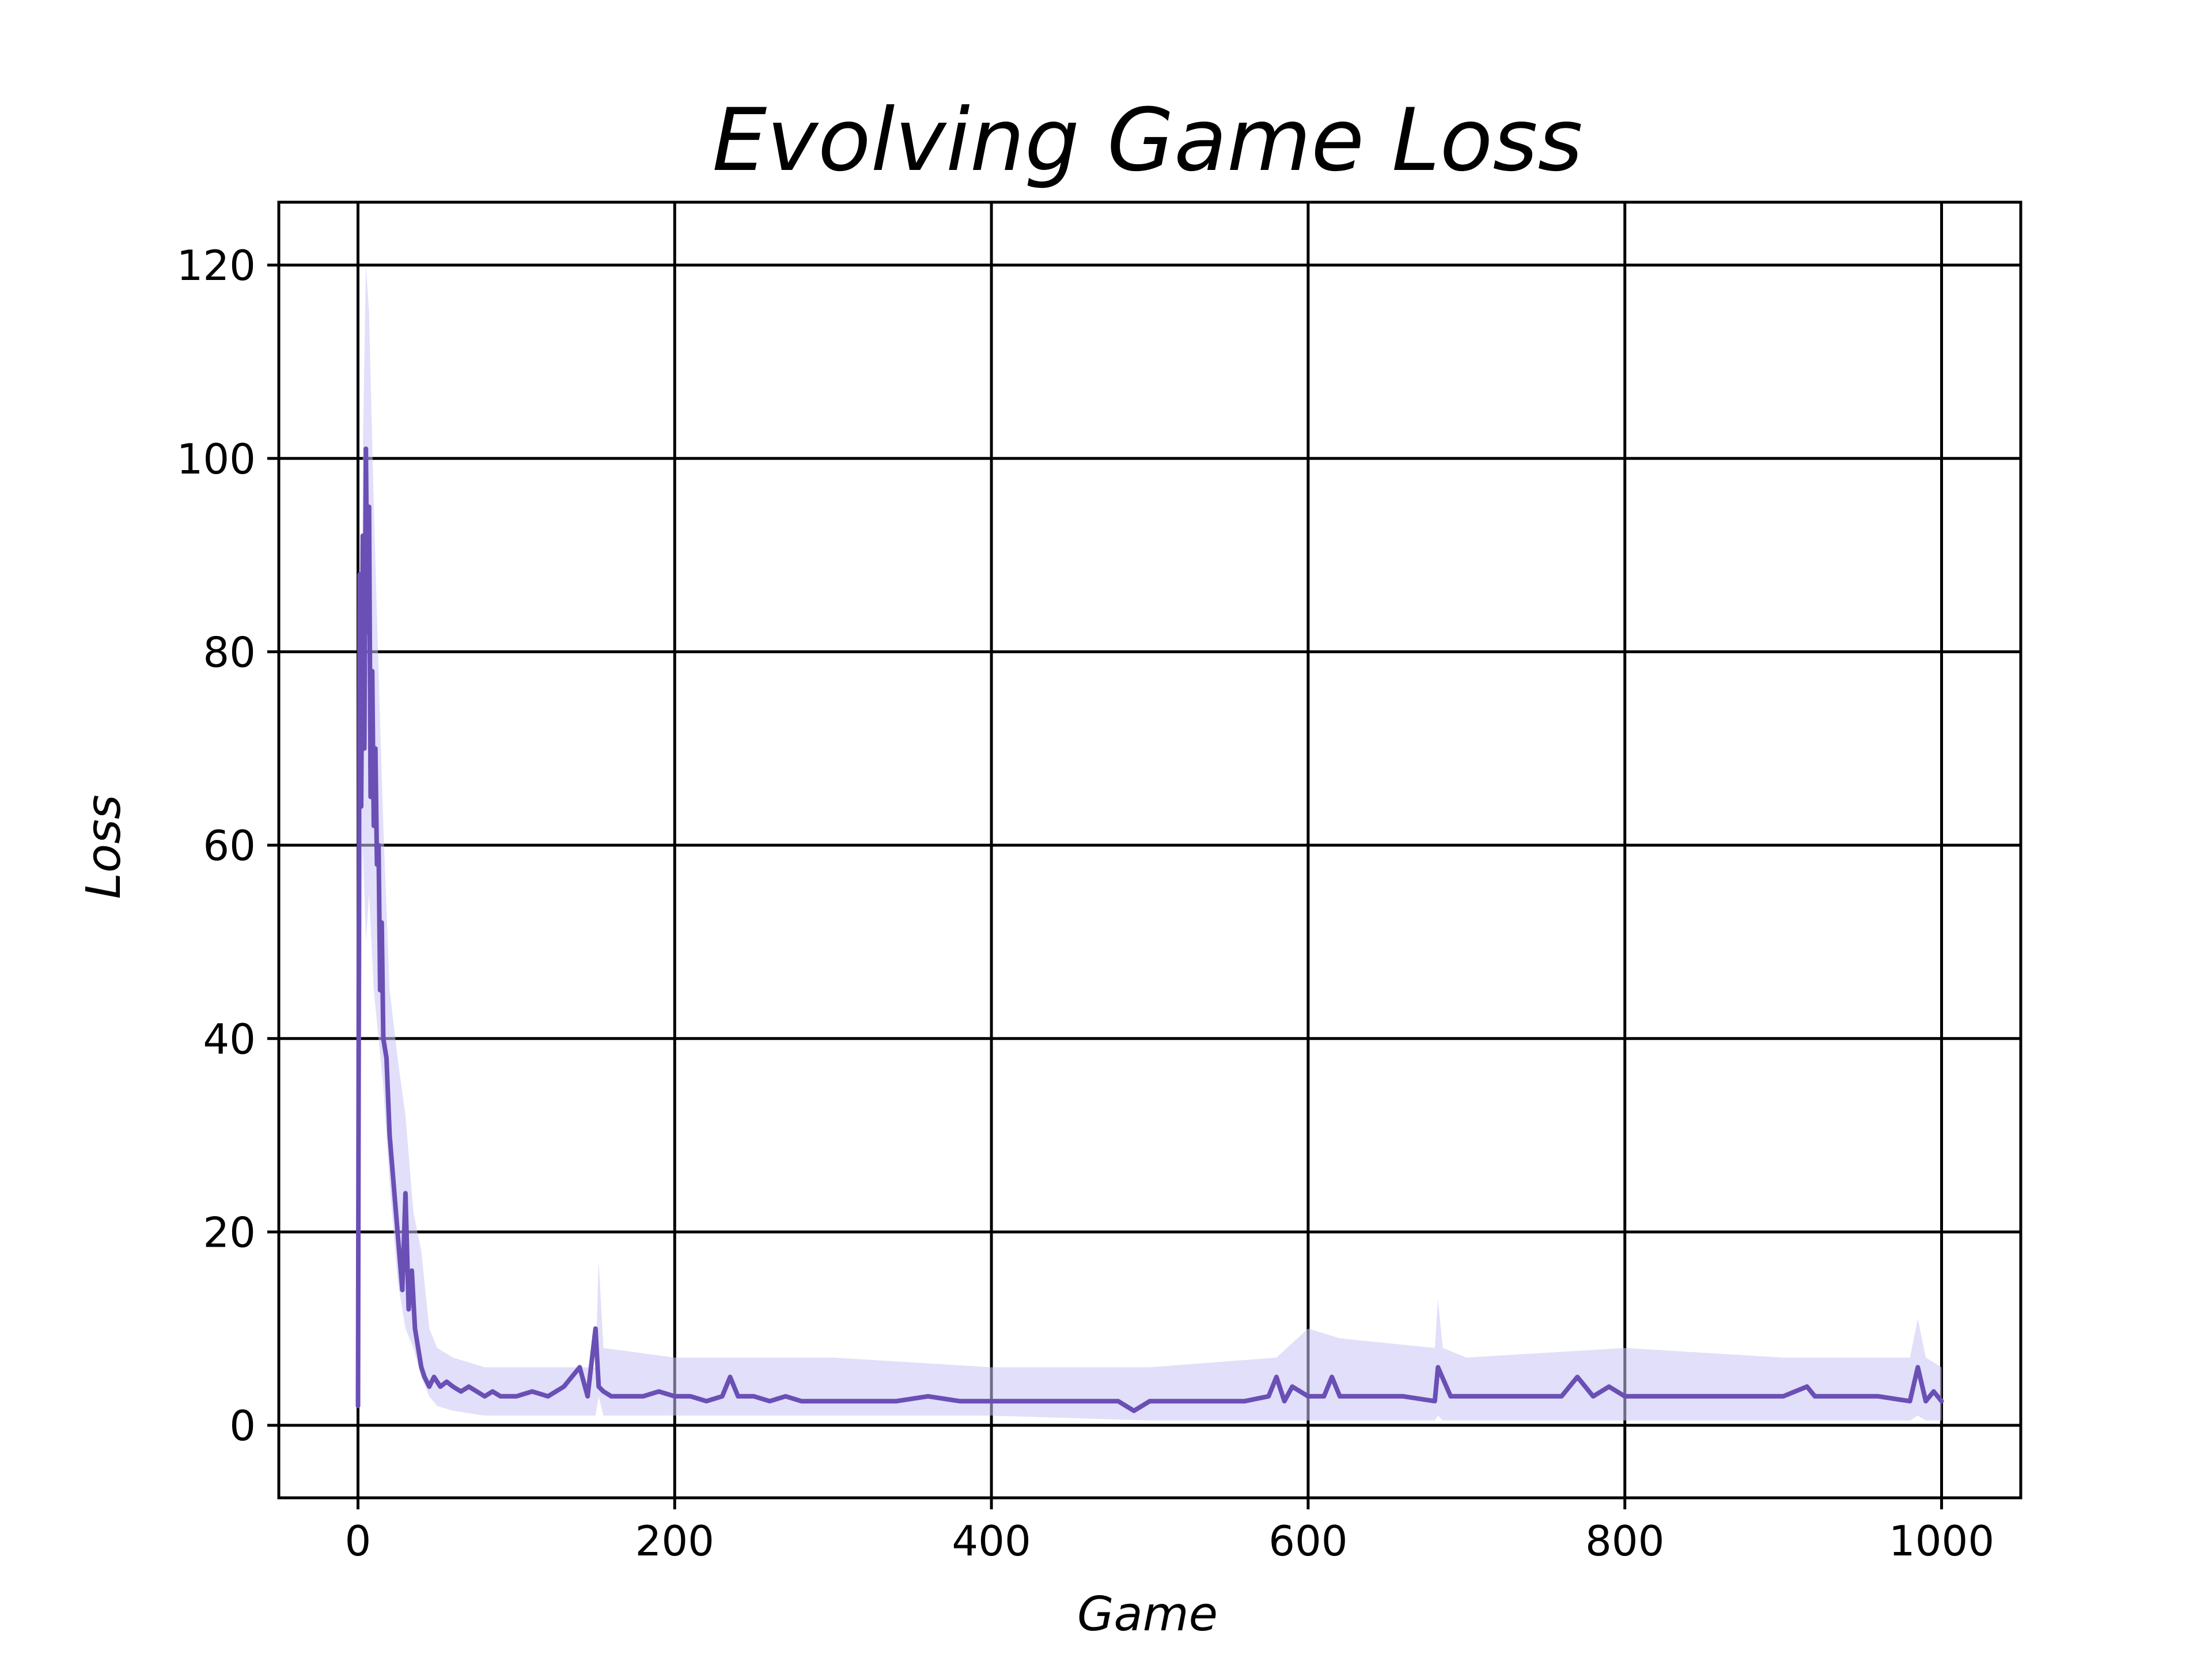 The width and height of the screenshot is (2212, 1662). Describe the element at coordinates (216, 265) in the screenshot. I see `y-tick-label: 120` at that location.